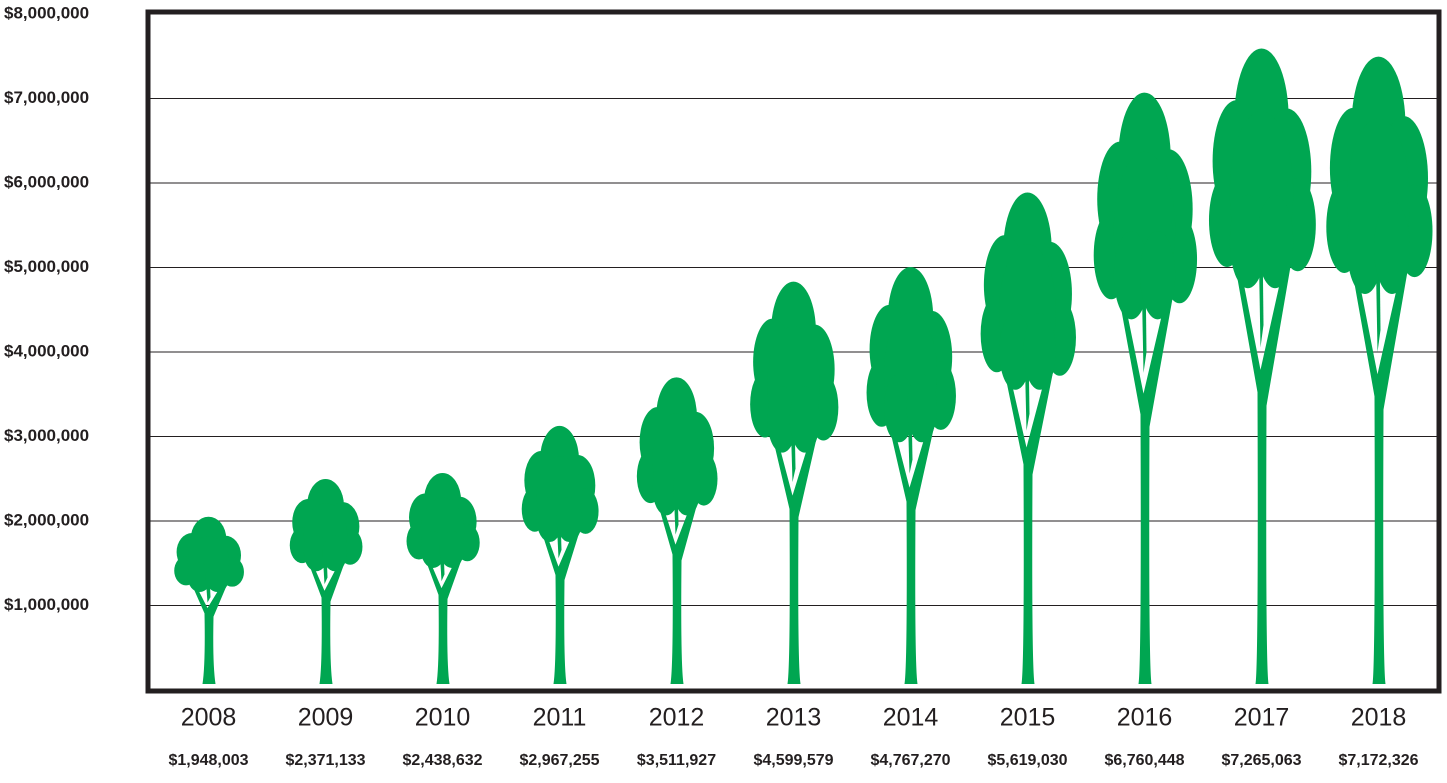  Describe the element at coordinates (793, 760) in the screenshot. I see `value-label: $4,599,579` at that location.